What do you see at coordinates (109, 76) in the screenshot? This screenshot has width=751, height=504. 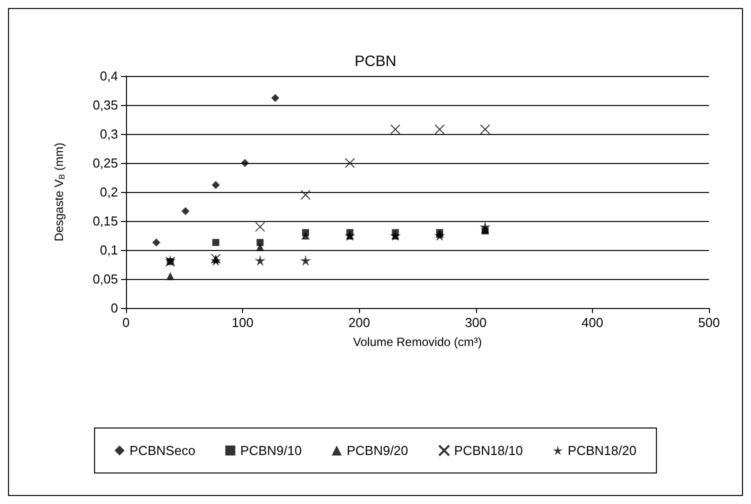 I see `y-tick-label: 0,4` at bounding box center [109, 76].